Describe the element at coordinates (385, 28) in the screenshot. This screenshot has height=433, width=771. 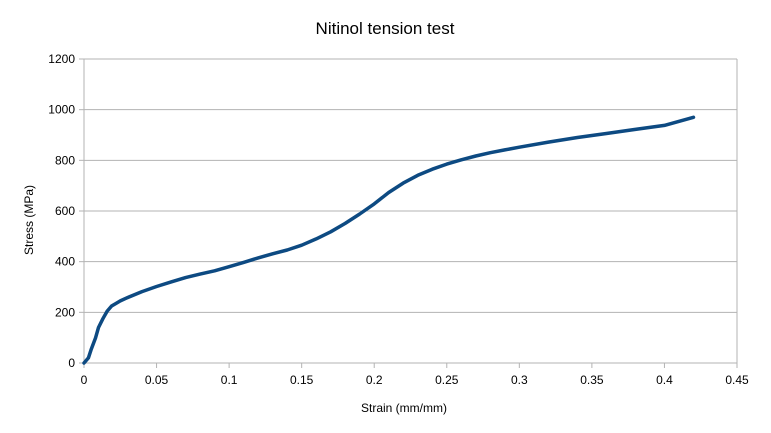
I see `chart-title: Nitinol tension test` at that location.